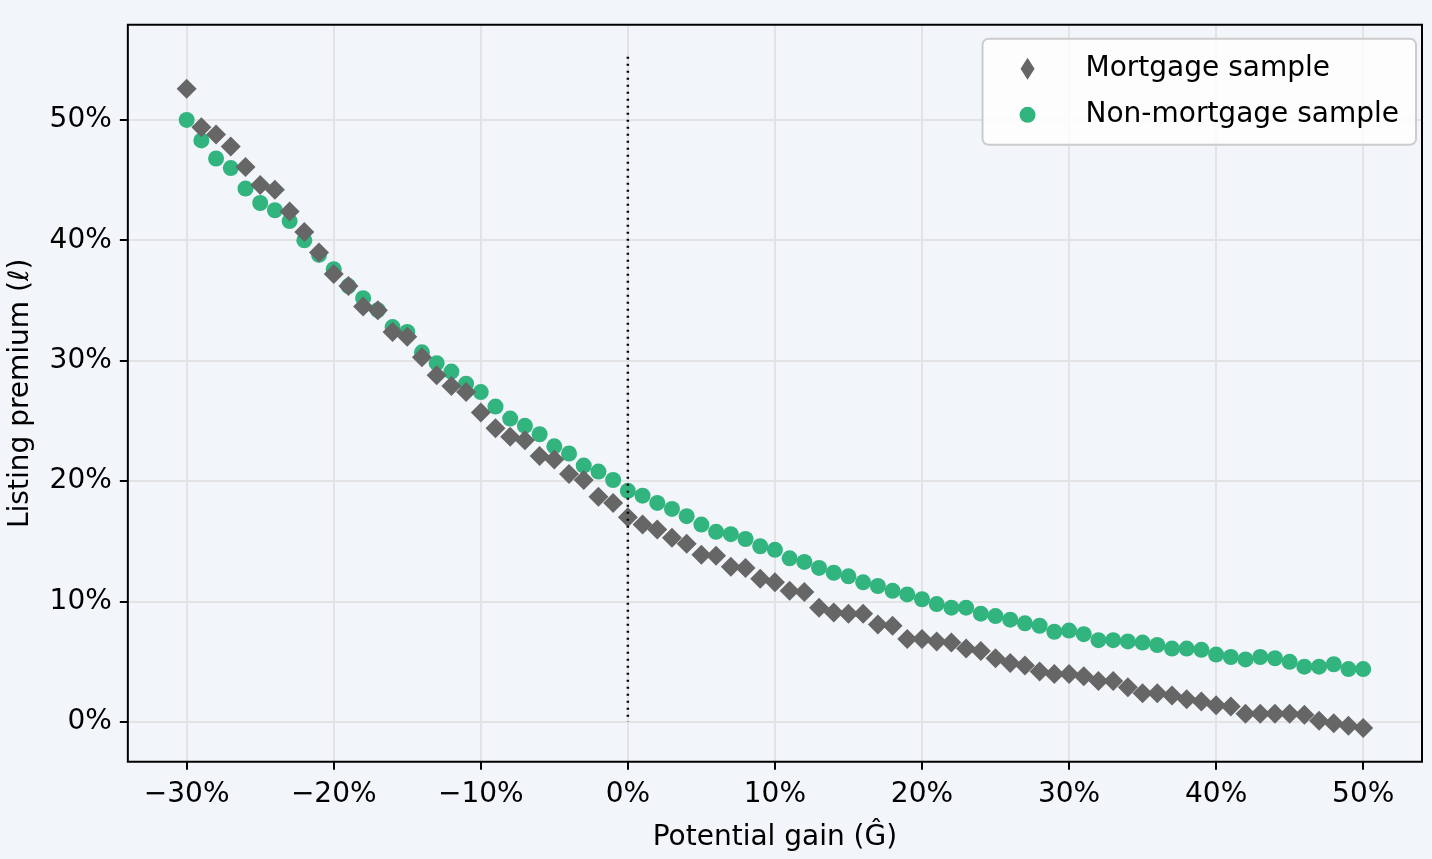  I want to click on x-tick-label: −10%, so click(480, 792).